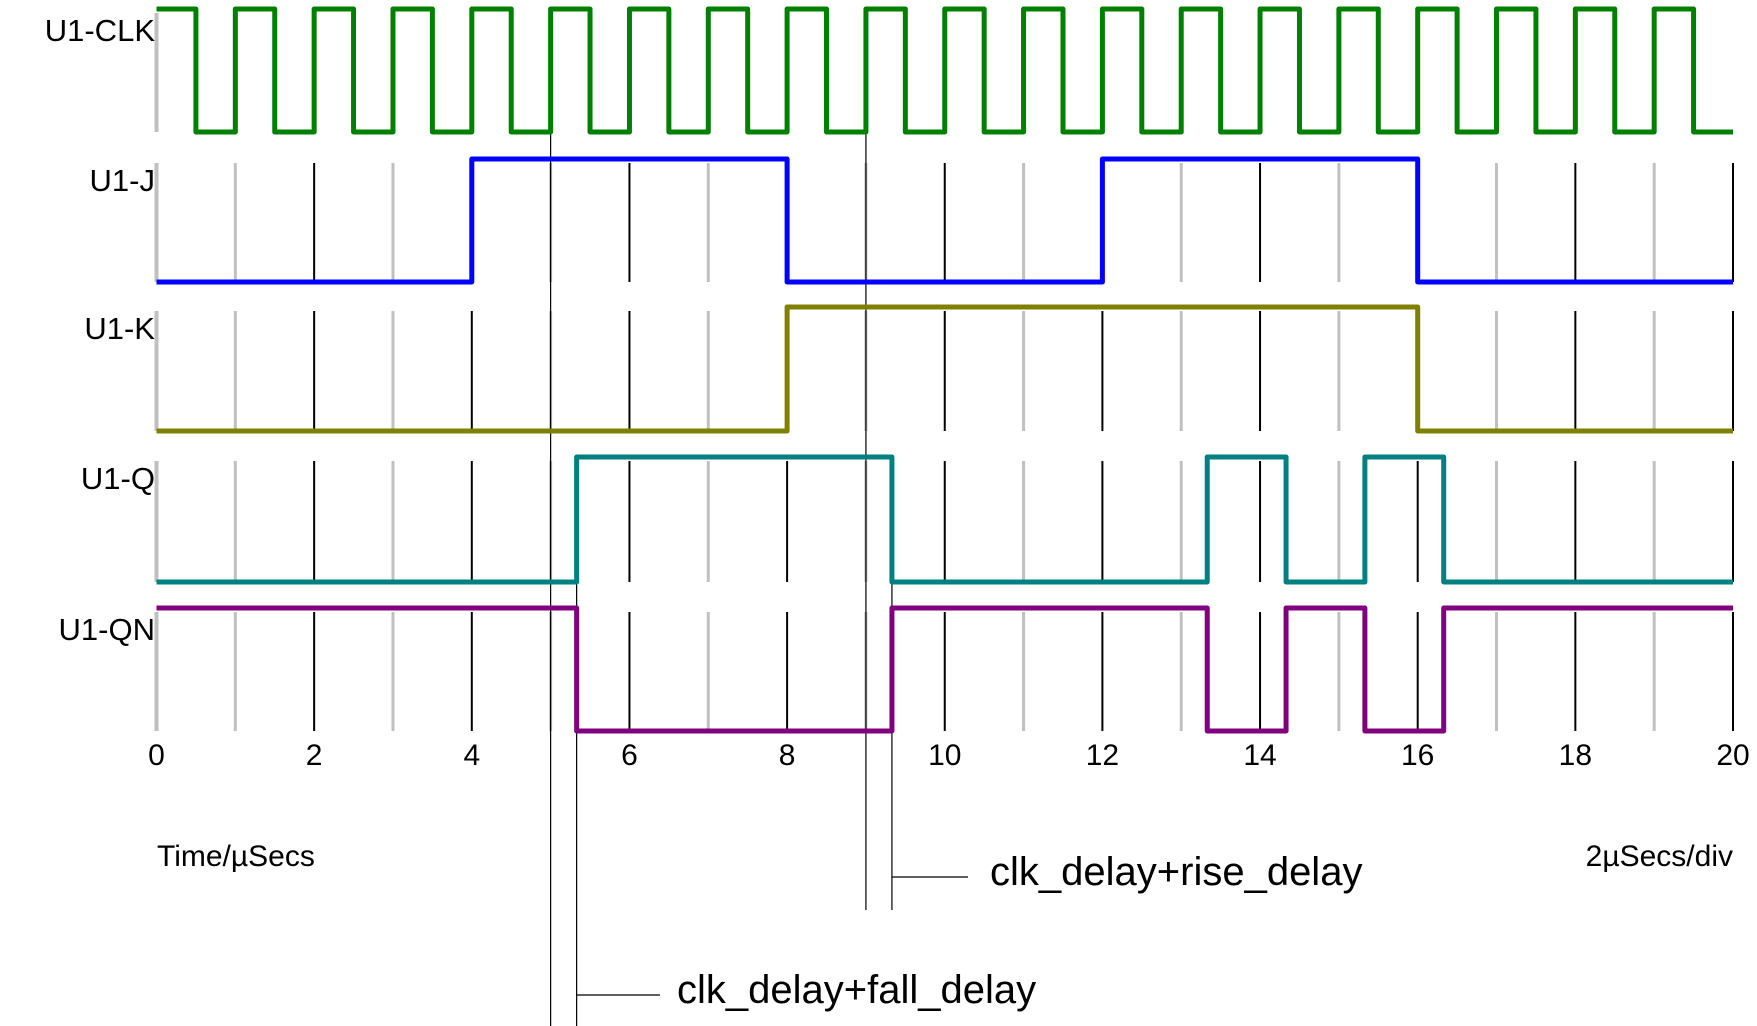 This screenshot has height=1026, width=1757. I want to click on scale-label: 2µSecs/div, so click(1659, 856).